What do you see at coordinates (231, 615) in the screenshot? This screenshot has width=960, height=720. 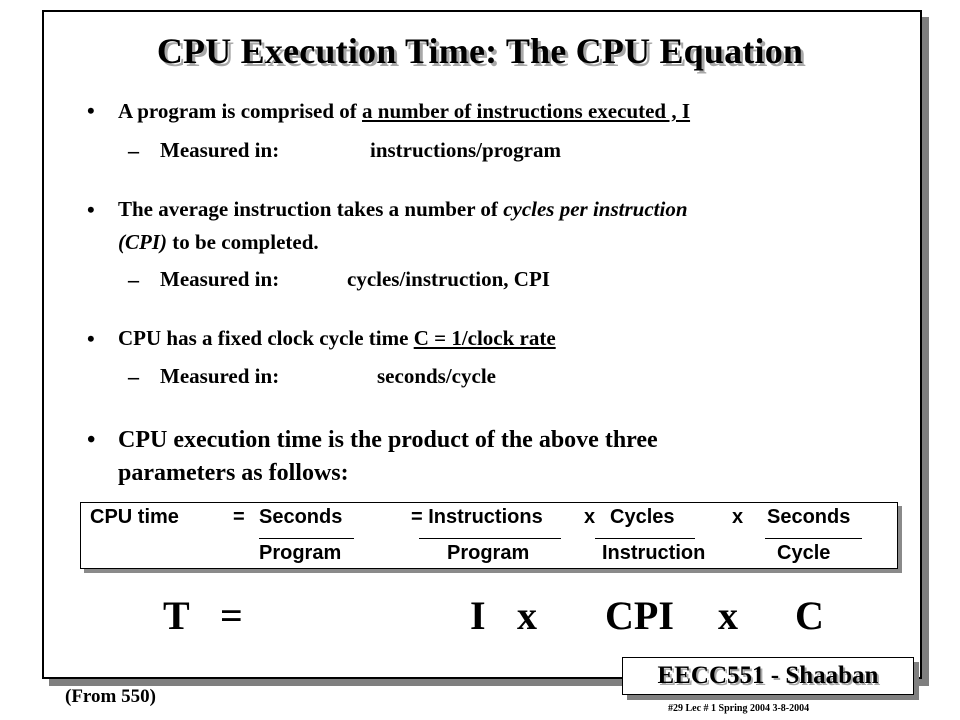 I see `formula-equals: =` at bounding box center [231, 615].